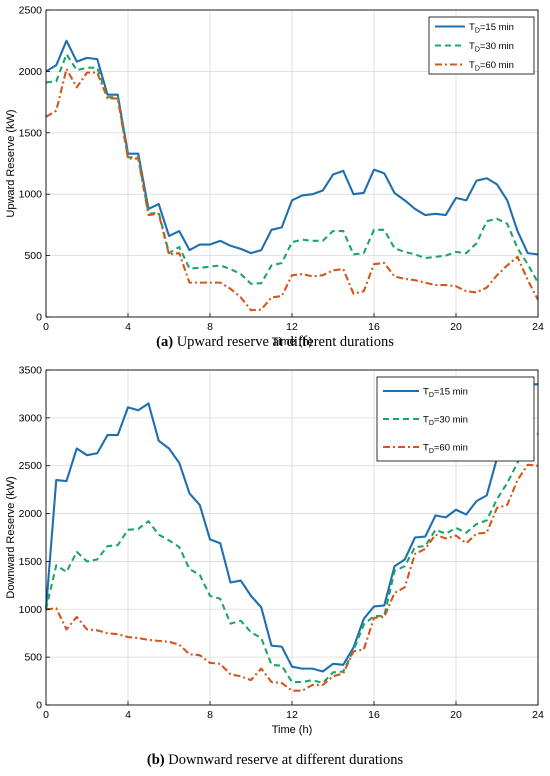 This screenshot has width=550, height=776. Describe the element at coordinates (165, 342) in the screenshot. I see `caption-a-label: (a)` at that location.